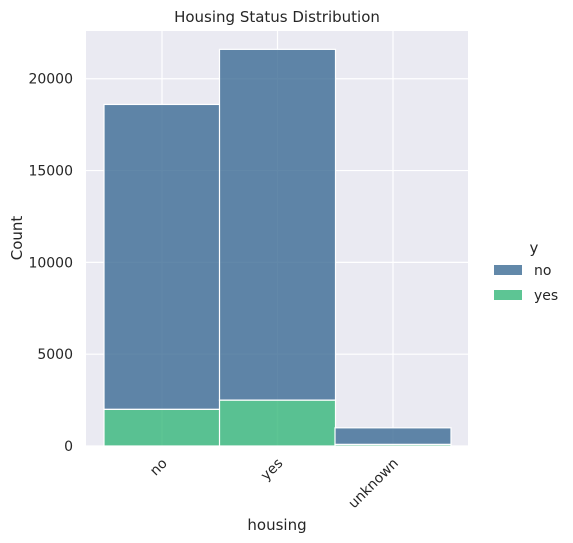 The height and width of the screenshot is (543, 573). I want to click on bar-yes-no, so click(277, 224).